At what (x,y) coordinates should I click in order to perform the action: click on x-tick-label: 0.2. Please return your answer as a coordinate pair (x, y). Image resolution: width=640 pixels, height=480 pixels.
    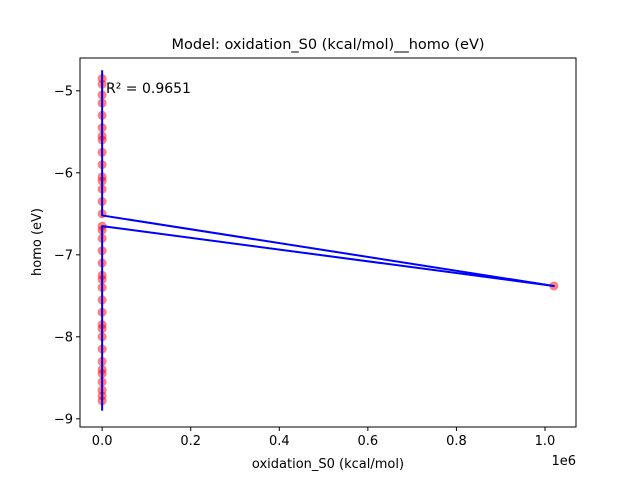
    Looking at the image, I should click on (190, 441).